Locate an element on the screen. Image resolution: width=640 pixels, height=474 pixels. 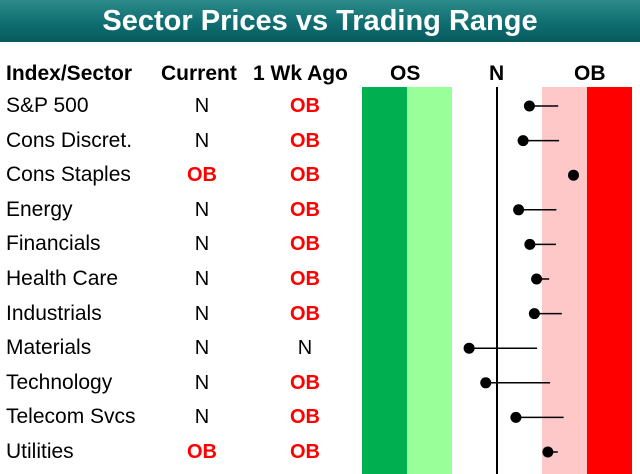
sector-label: Health Care is located at coordinates (62, 278).